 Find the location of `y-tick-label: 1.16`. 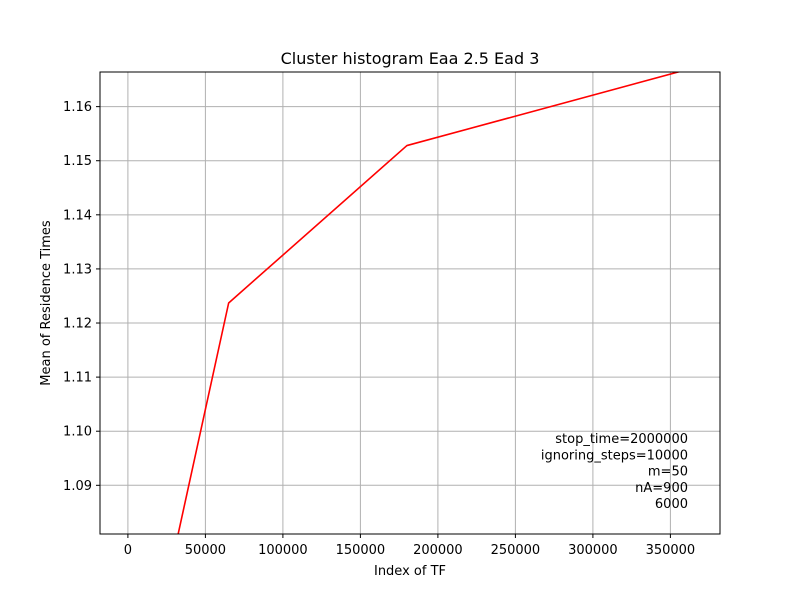

y-tick-label: 1.16 is located at coordinates (77, 107).